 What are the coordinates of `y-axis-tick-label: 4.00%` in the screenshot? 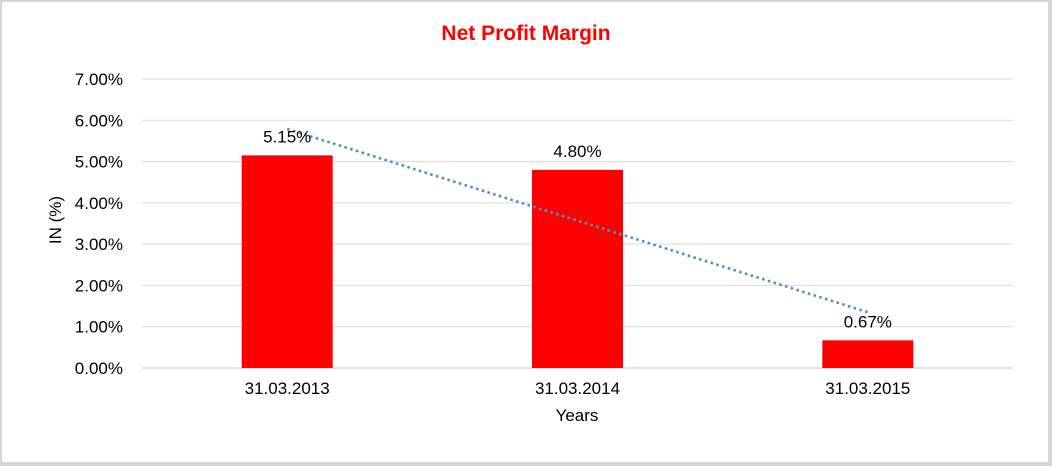 It's located at (99, 203).